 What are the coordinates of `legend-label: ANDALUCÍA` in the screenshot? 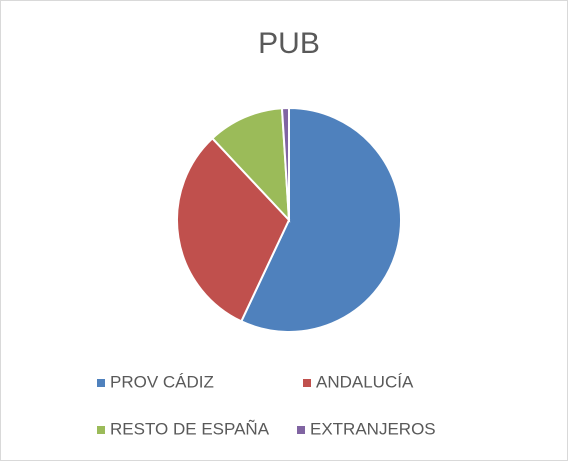 It's located at (365, 381).